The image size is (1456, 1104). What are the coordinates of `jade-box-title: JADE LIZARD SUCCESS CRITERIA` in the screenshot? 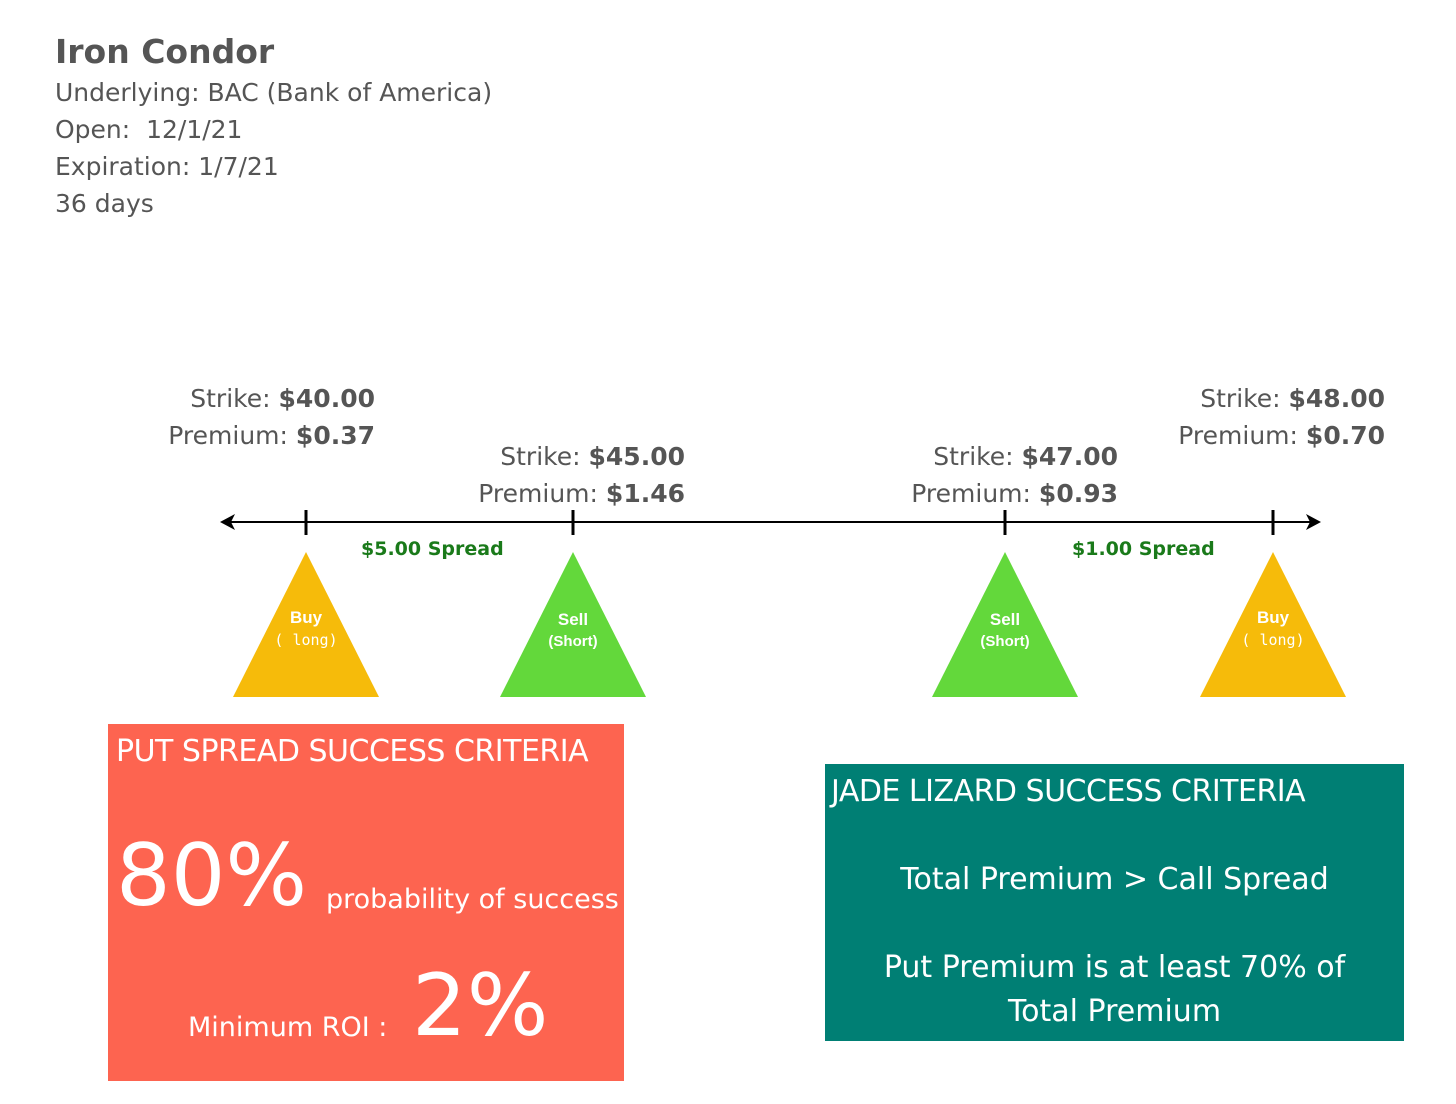 It's located at (1068, 791).